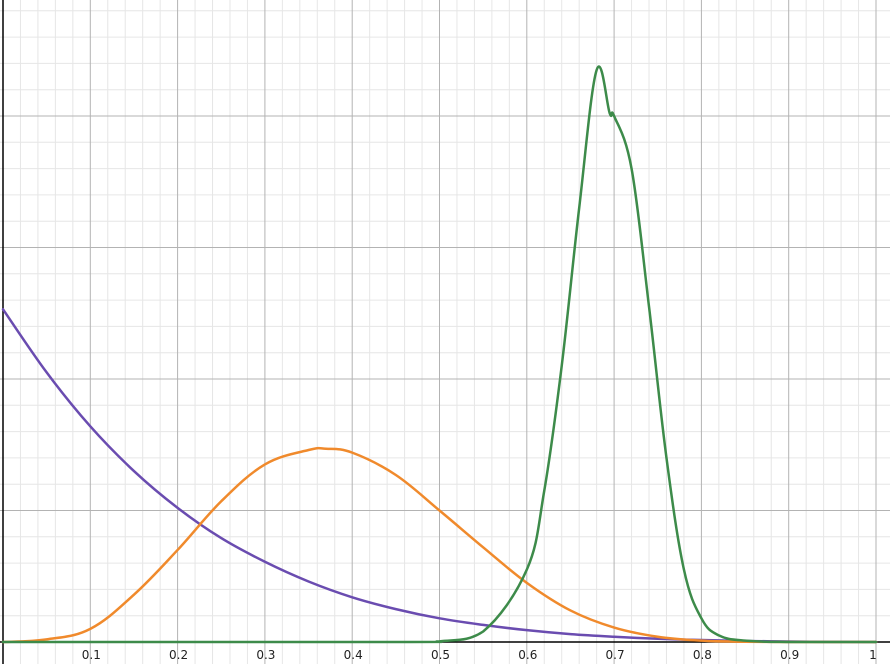 Image resolution: width=890 pixels, height=664 pixels. I want to click on x-tick-label: 0.5, so click(440, 655).